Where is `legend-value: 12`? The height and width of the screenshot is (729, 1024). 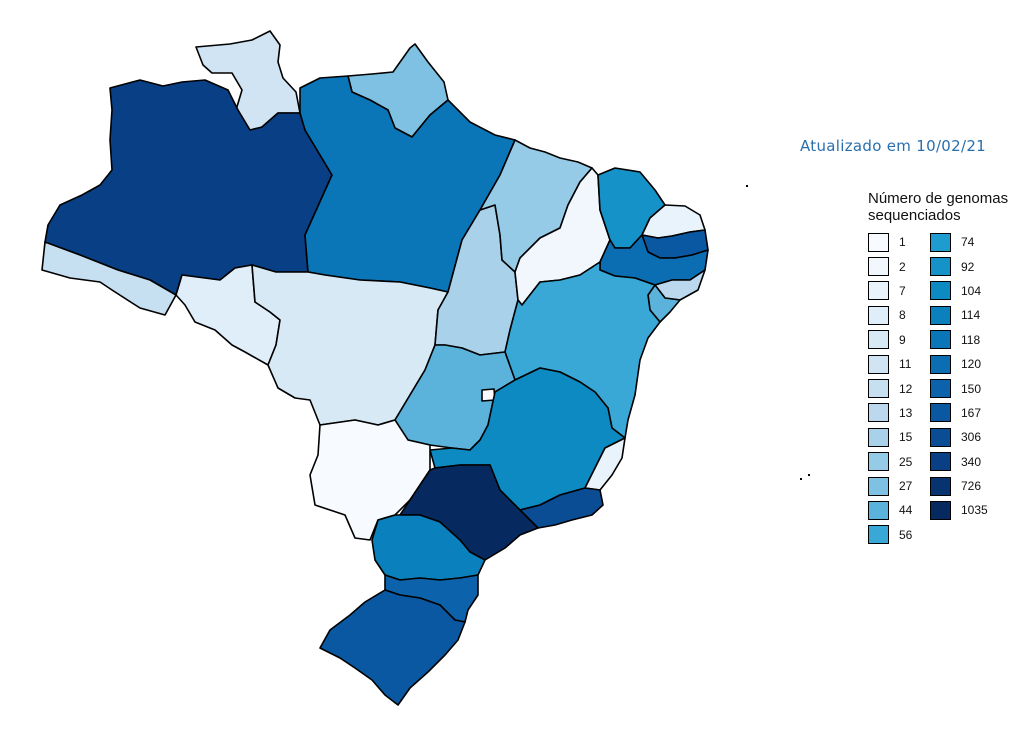
legend-value: 12 is located at coordinates (906, 388).